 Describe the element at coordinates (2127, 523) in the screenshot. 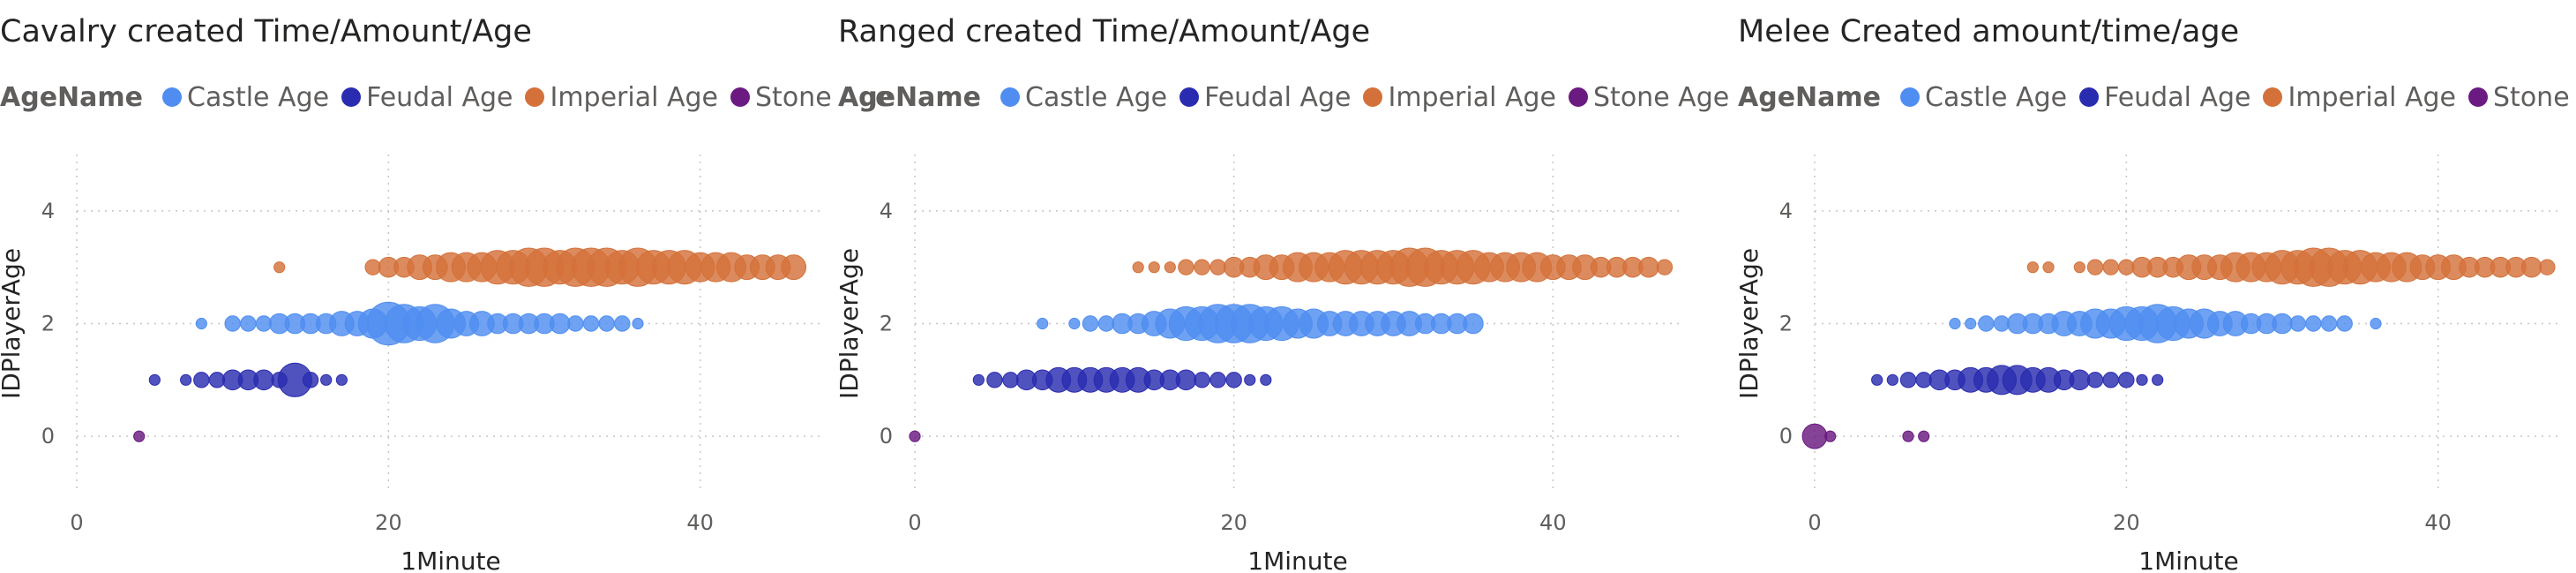

I see `x-tick-label: 20` at that location.